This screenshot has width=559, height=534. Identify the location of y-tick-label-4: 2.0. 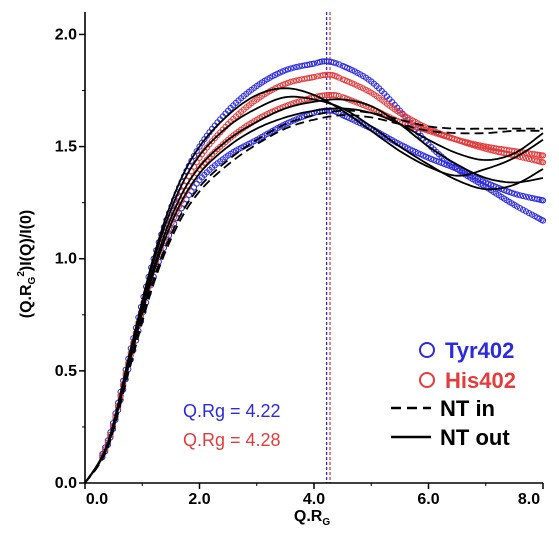
(66, 34).